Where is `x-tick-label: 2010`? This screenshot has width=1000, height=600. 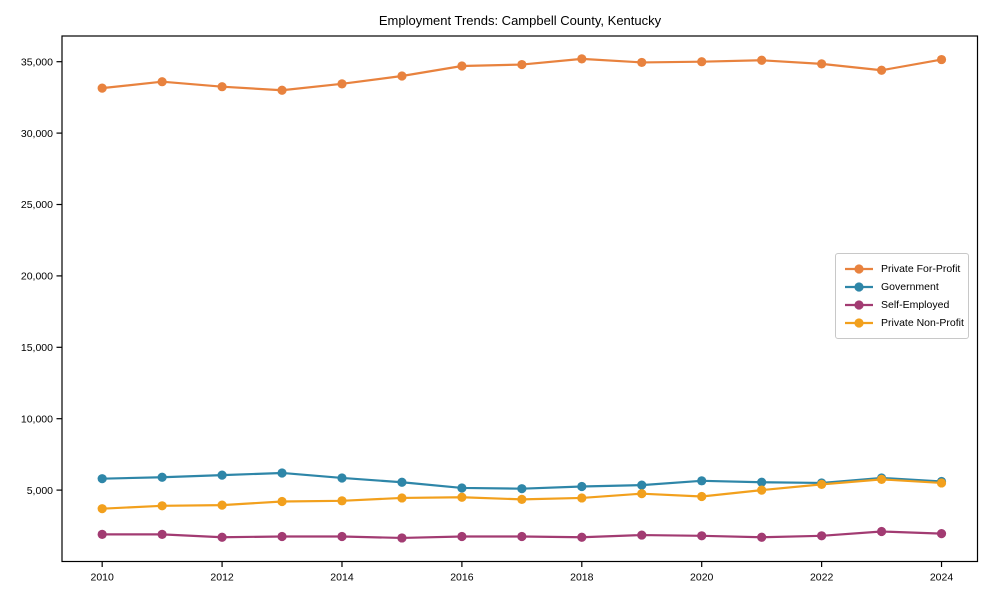 x-tick-label: 2010 is located at coordinates (102, 578).